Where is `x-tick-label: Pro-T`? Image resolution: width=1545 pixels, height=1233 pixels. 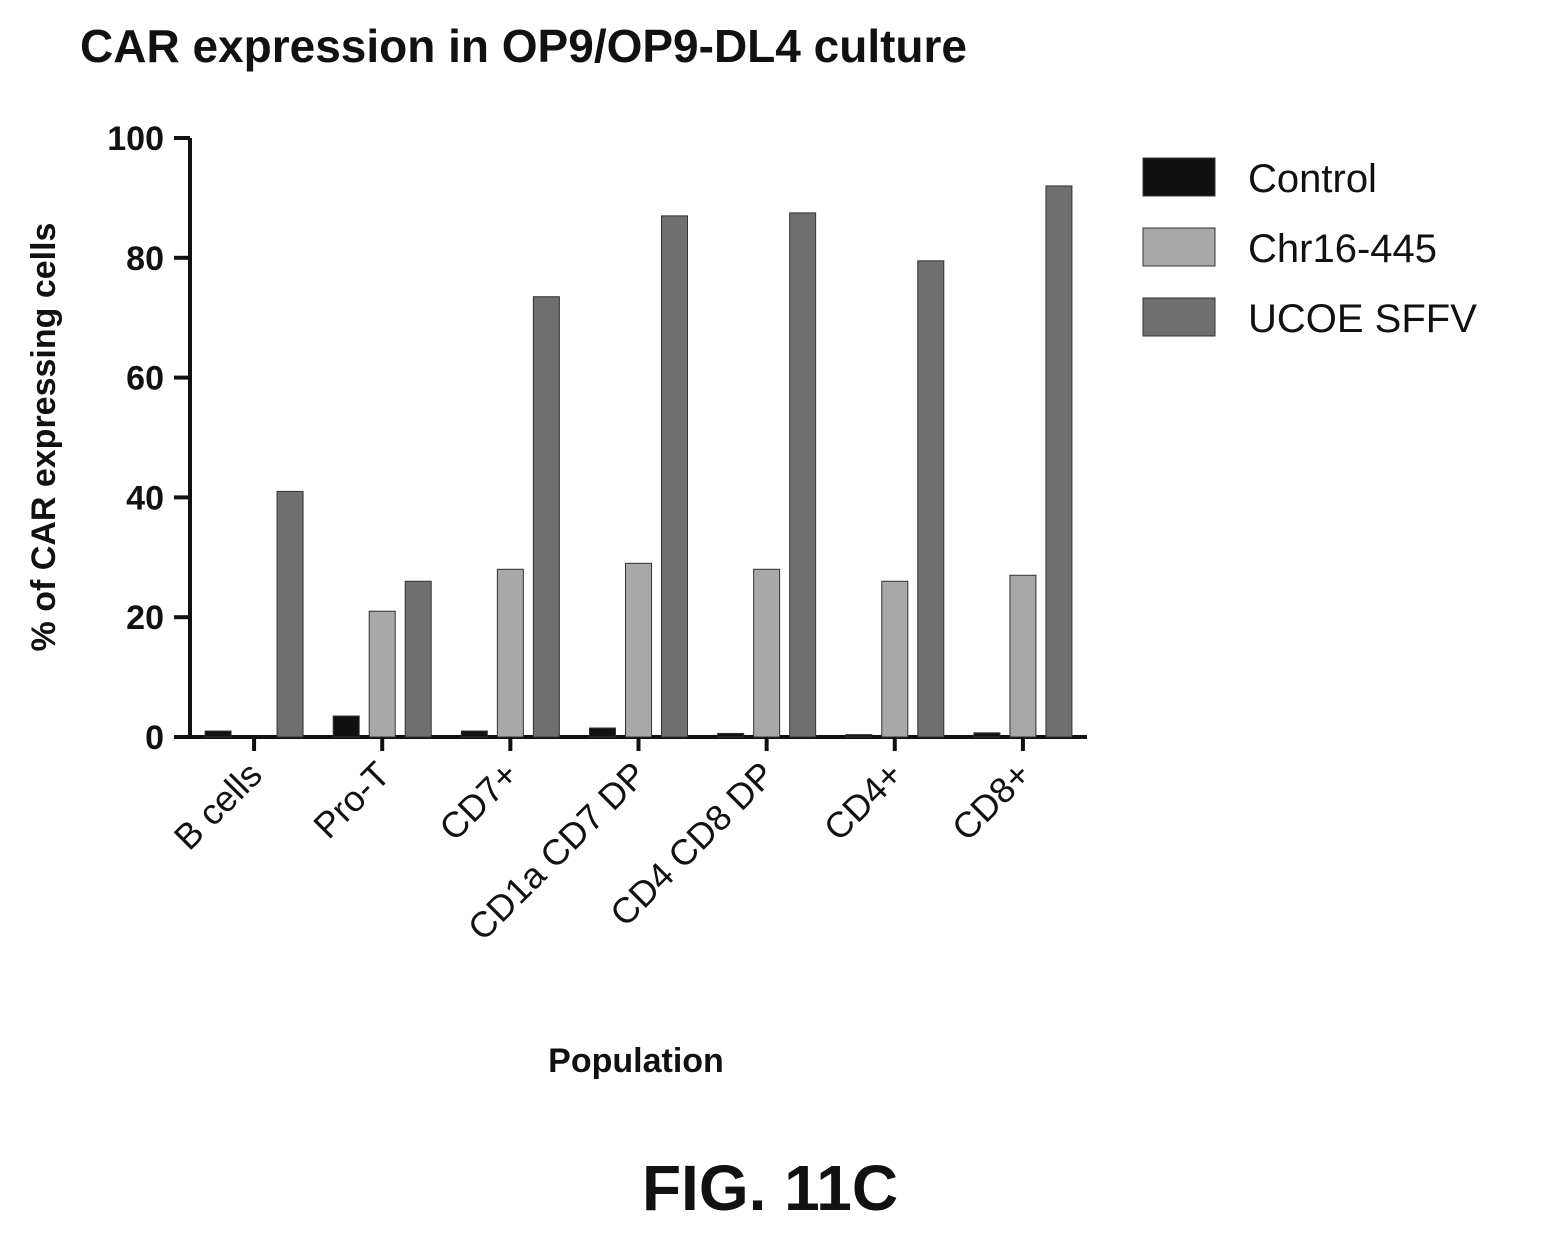
x-tick-label: Pro-T is located at coordinates (351, 800).